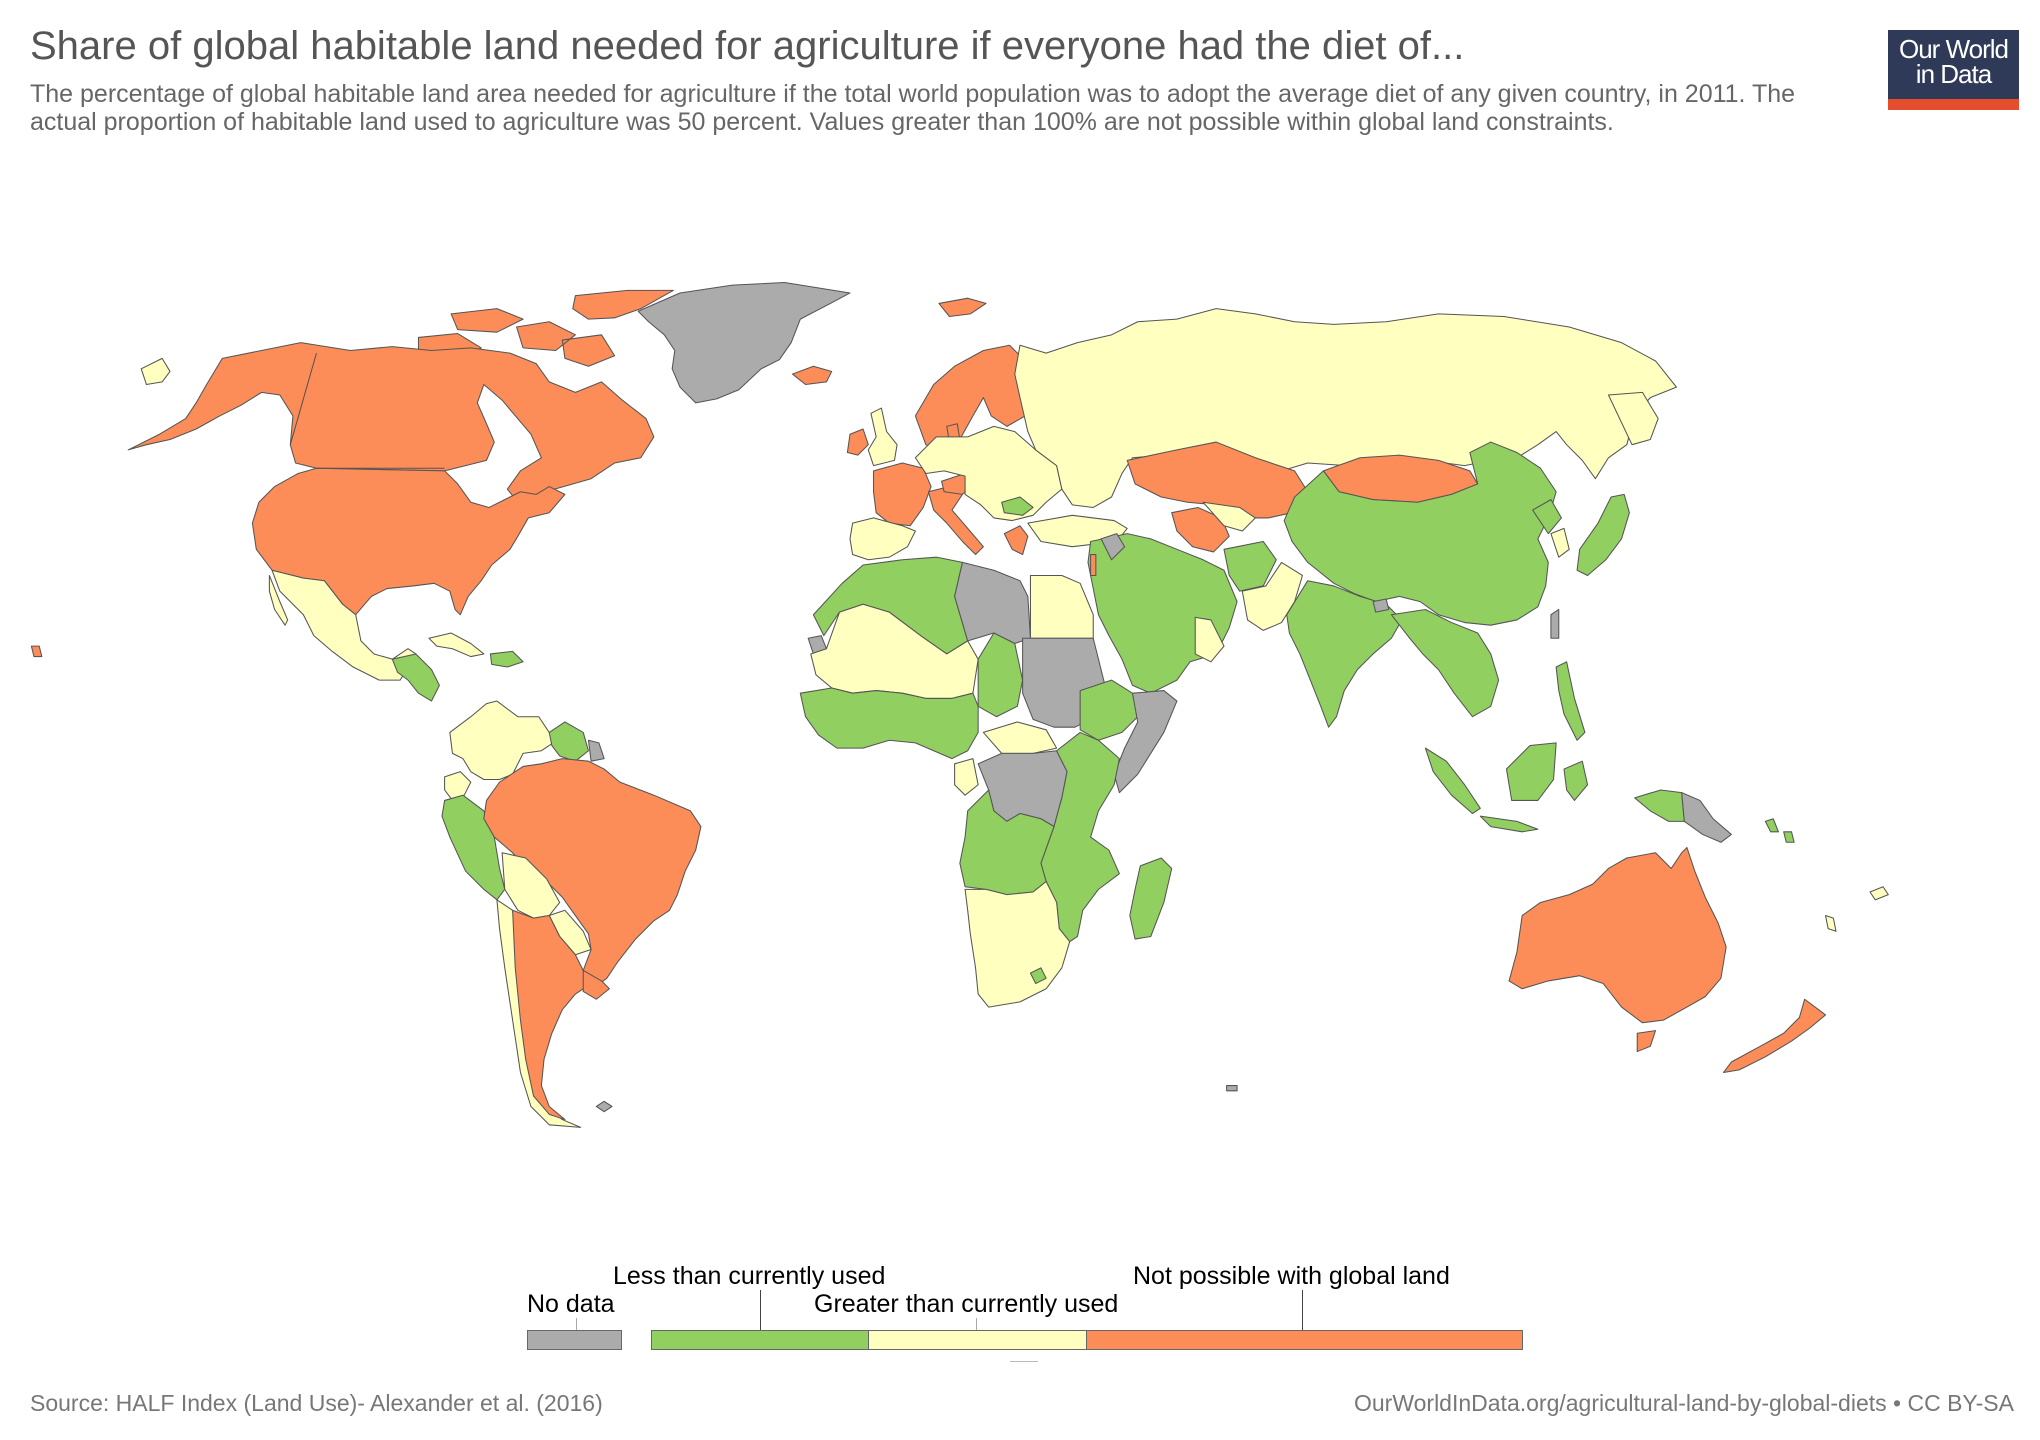 The image size is (2040, 1440). Describe the element at coordinates (1954, 49) in the screenshot. I see `logo-line-1: Our World` at that location.